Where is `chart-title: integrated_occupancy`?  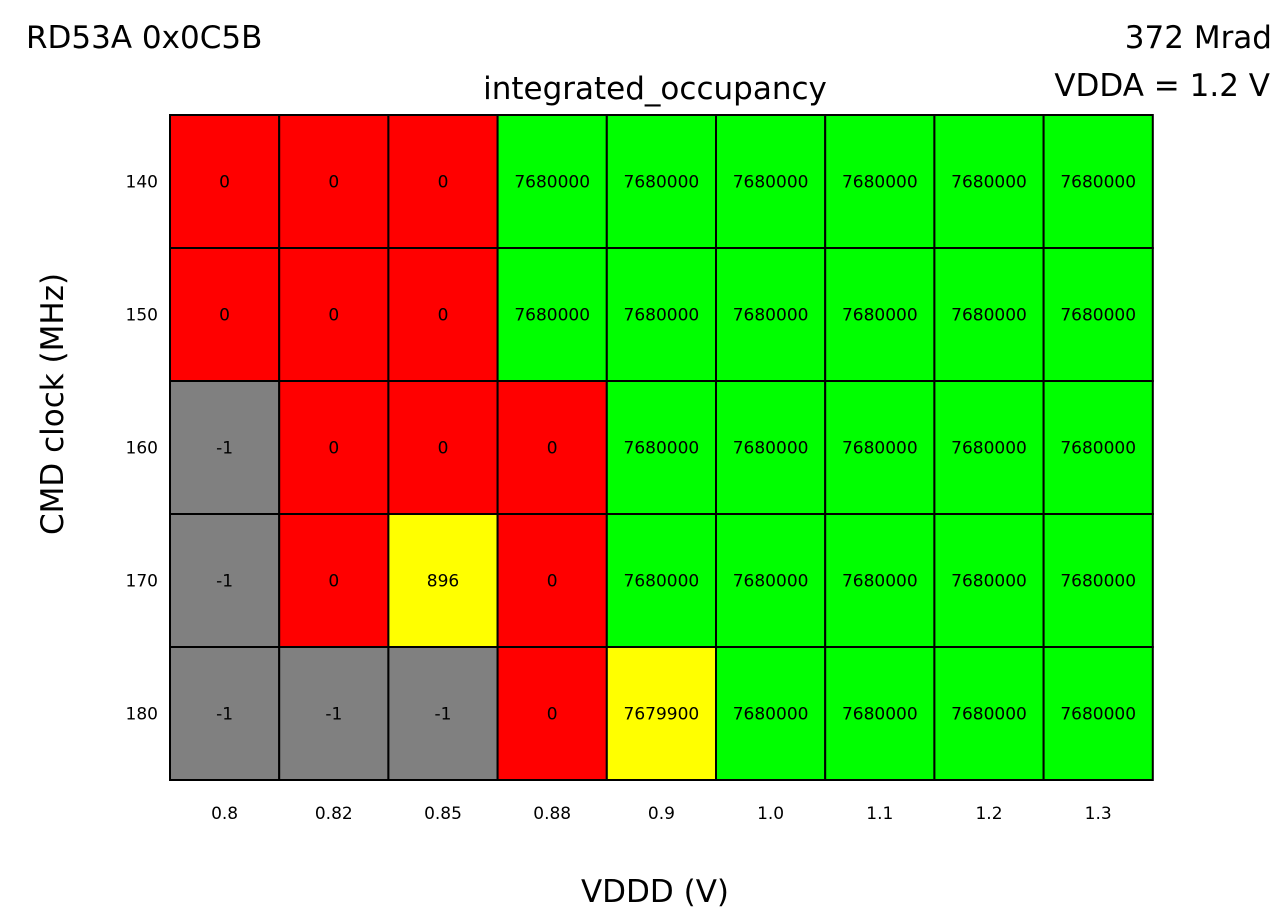
chart-title: integrated_occupancy is located at coordinates (655, 89).